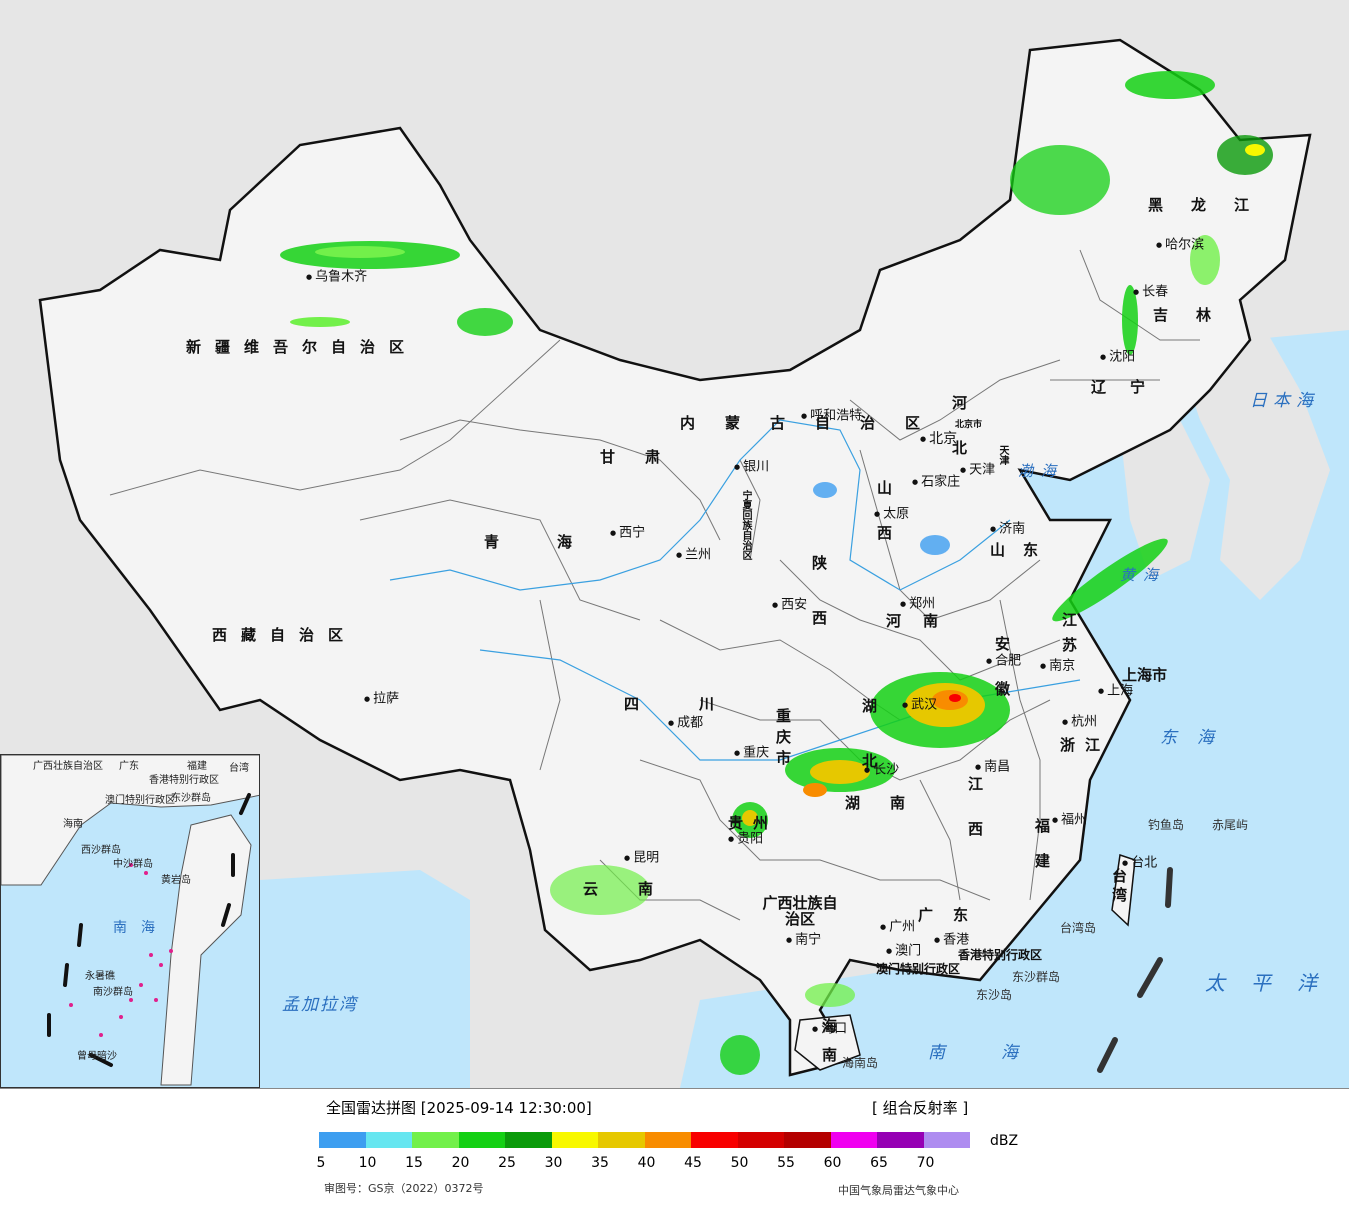  Describe the element at coordinates (1130, 387) in the screenshot. I see `province-label-liaoning: 辽宁` at that location.